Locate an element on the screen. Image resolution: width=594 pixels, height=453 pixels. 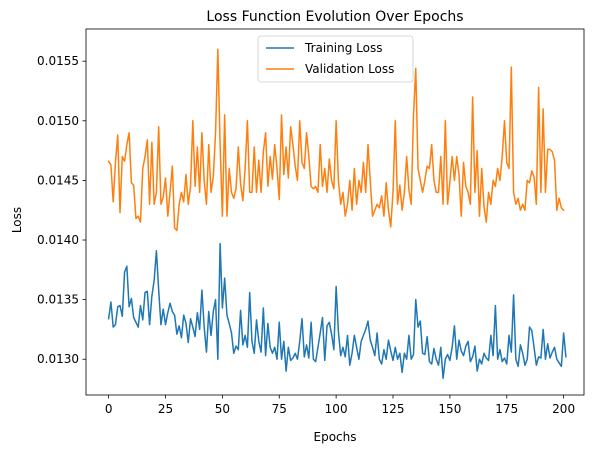
y-tick-label: 0.0145 is located at coordinates (58, 180).